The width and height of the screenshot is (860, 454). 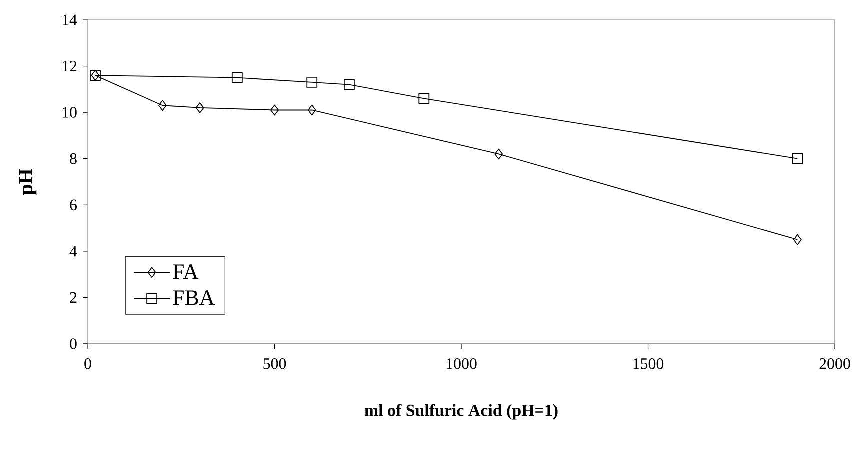 I want to click on legend-label: FBA, so click(x=194, y=298).